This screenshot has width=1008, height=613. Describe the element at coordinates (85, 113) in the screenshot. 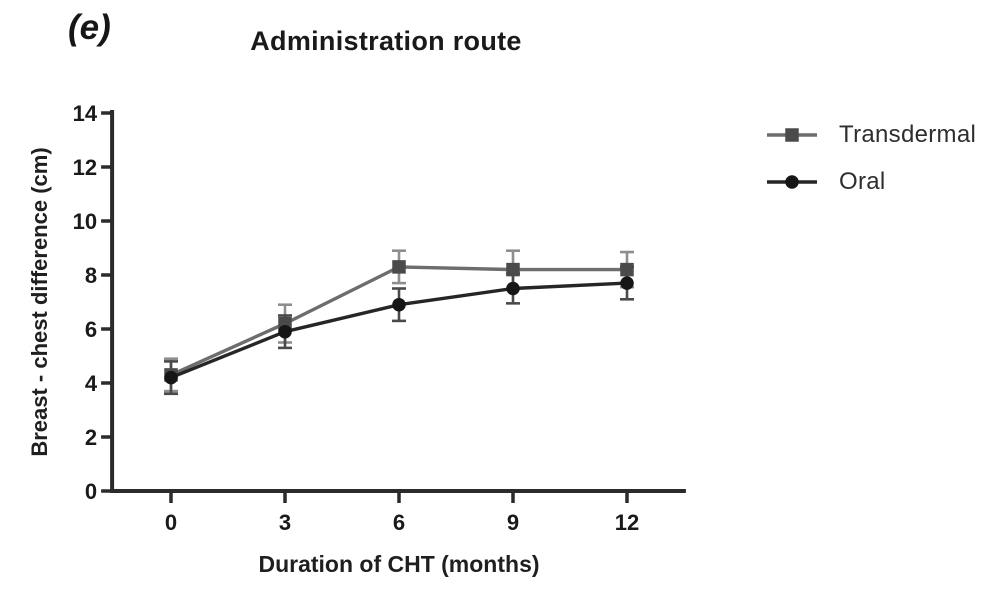

I see `y-tick-label: 14` at that location.